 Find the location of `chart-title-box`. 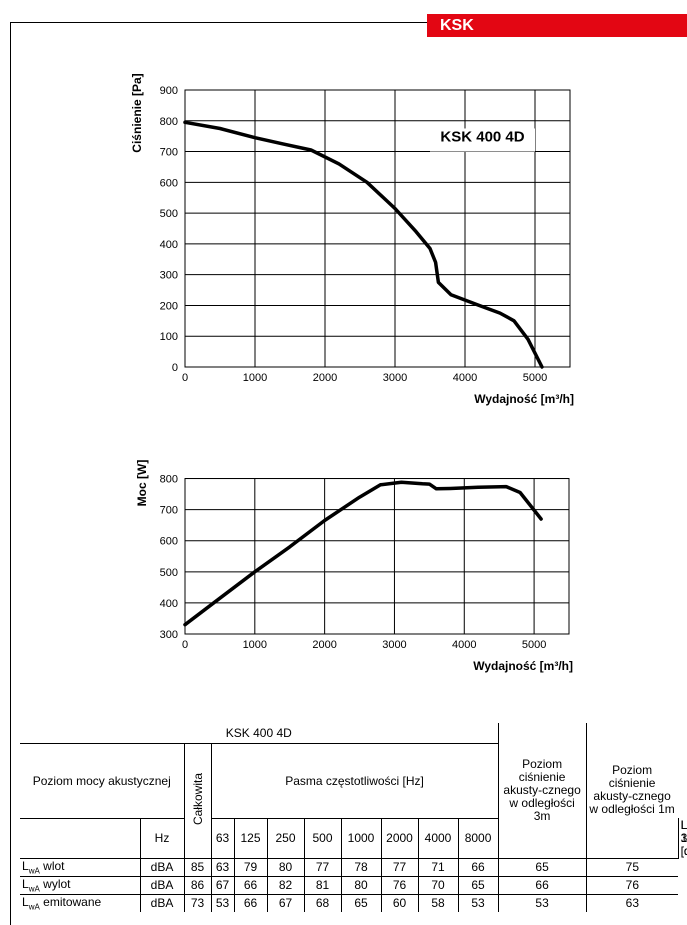

chart-title-box is located at coordinates (482, 140).